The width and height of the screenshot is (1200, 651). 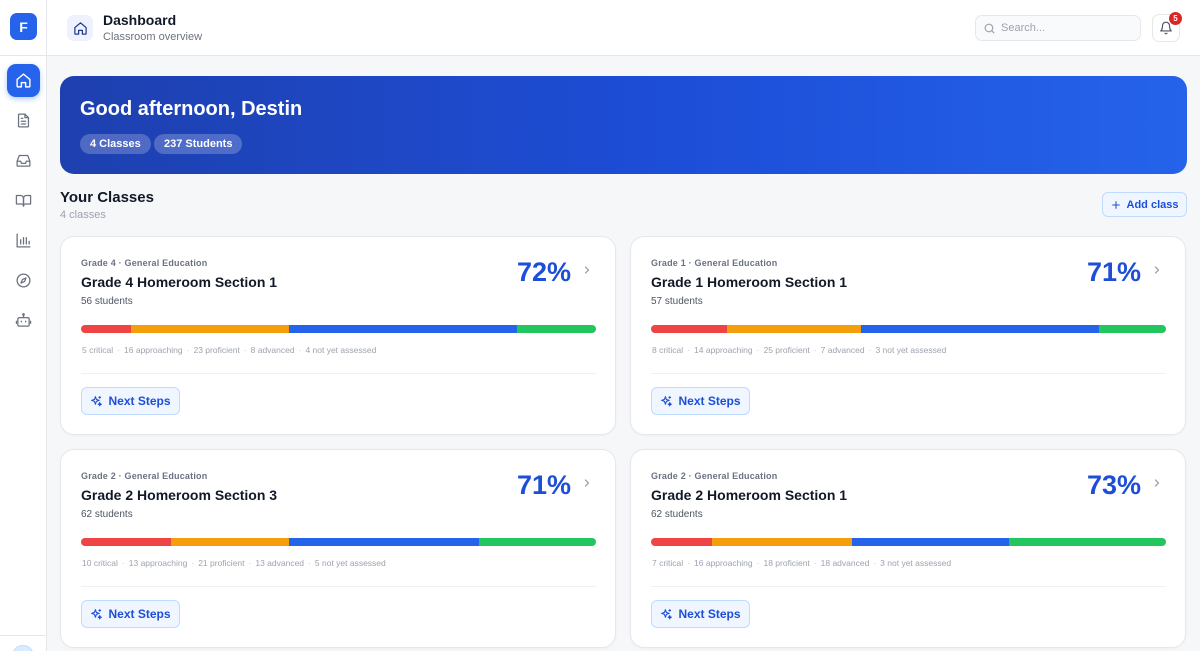 What do you see at coordinates (83, 215) in the screenshot?
I see `section-subtitle: 4 classes` at bounding box center [83, 215].